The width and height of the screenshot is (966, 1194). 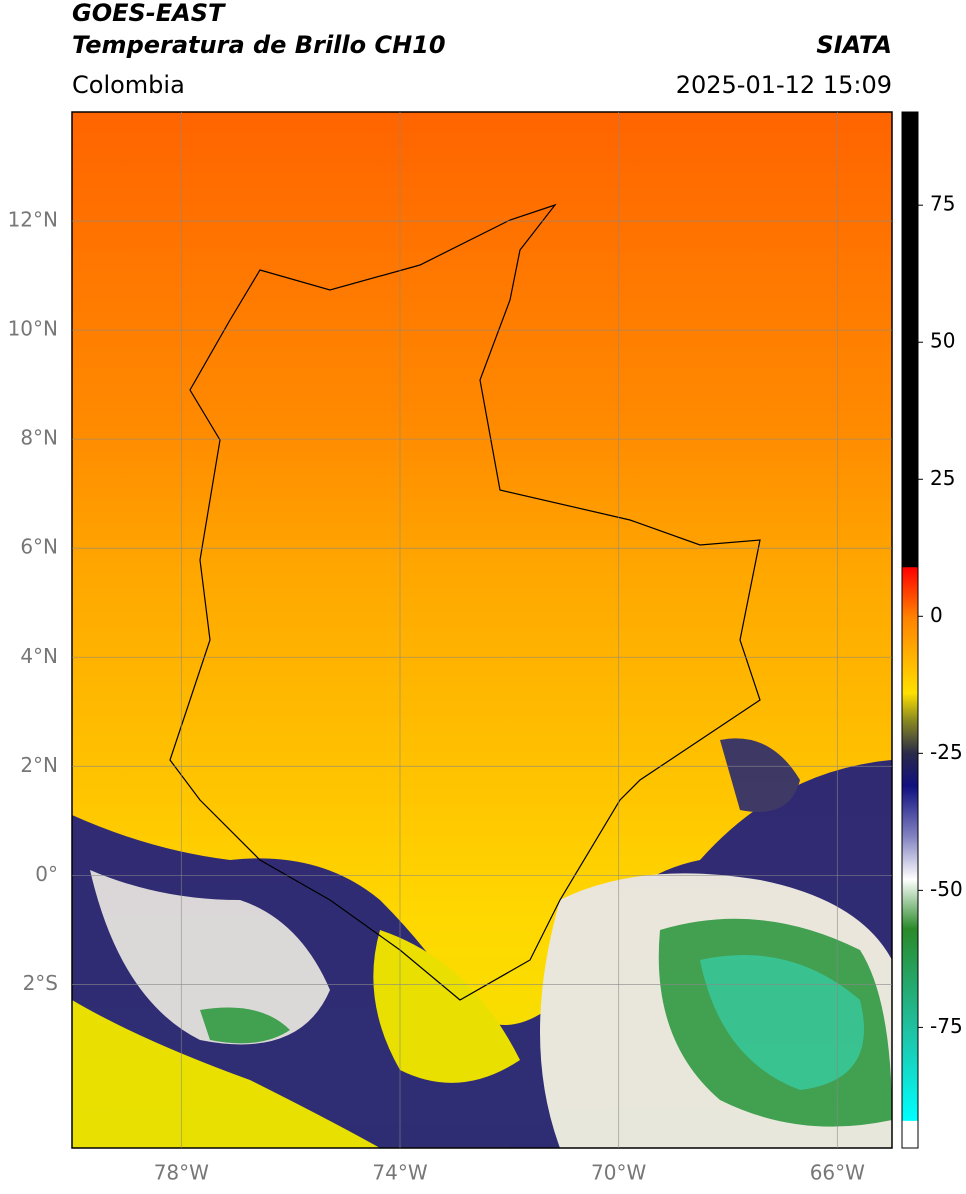 I want to click on y-tick-label: 4°N, so click(x=39, y=656).